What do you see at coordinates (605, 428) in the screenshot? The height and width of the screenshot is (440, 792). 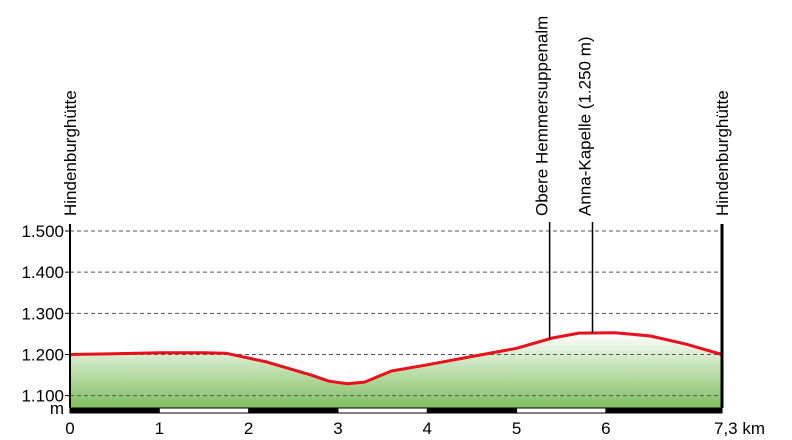 I see `x-tick-label: 6` at bounding box center [605, 428].